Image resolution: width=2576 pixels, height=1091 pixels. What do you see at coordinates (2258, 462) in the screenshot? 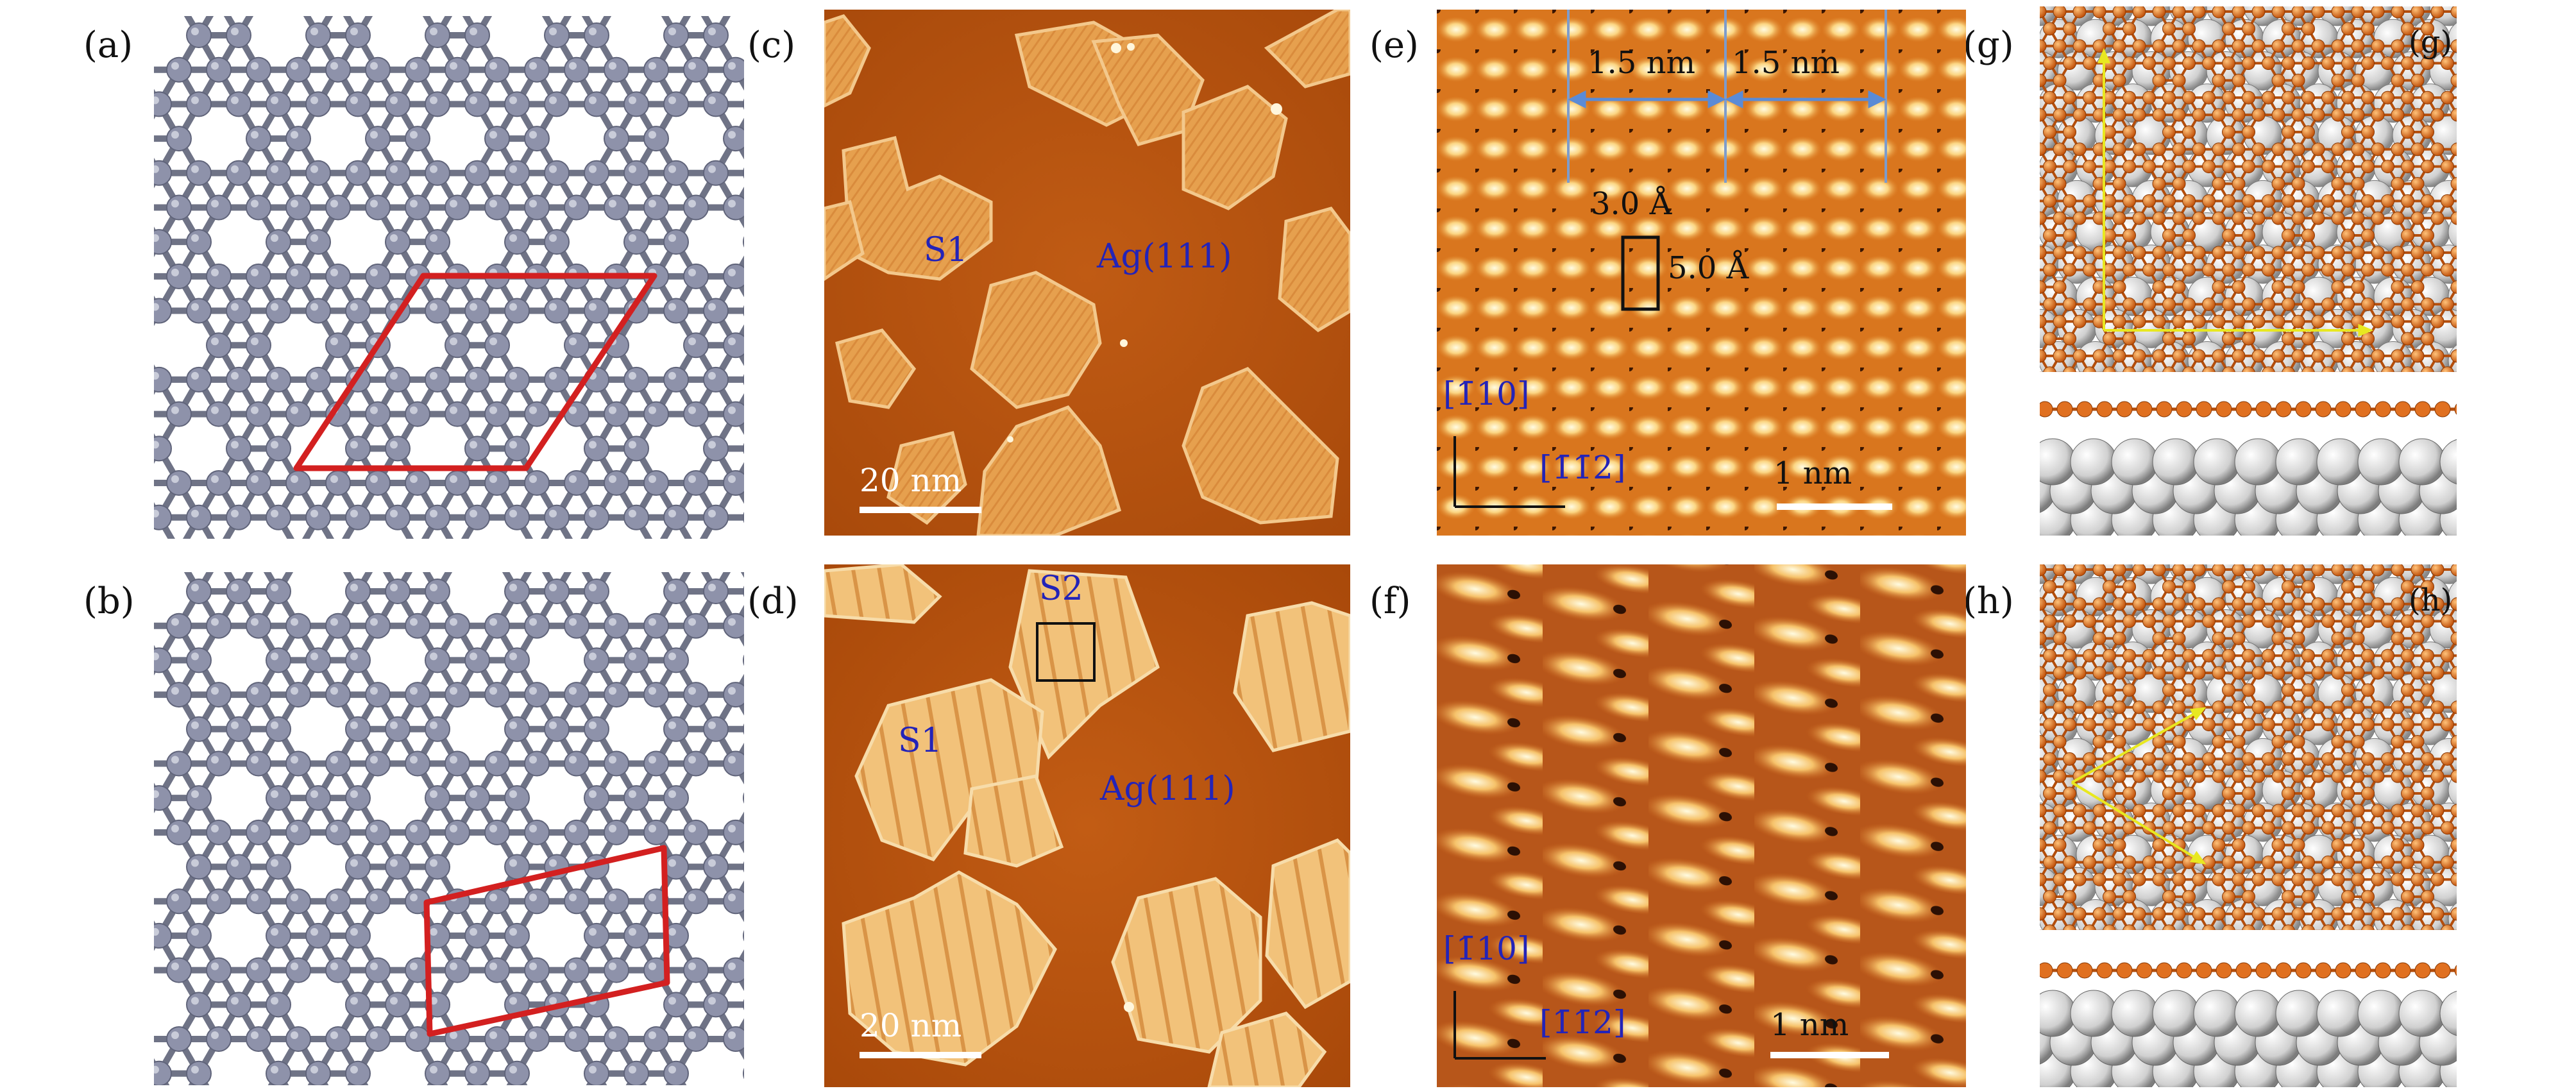
I see `silver-atom` at bounding box center [2258, 462].